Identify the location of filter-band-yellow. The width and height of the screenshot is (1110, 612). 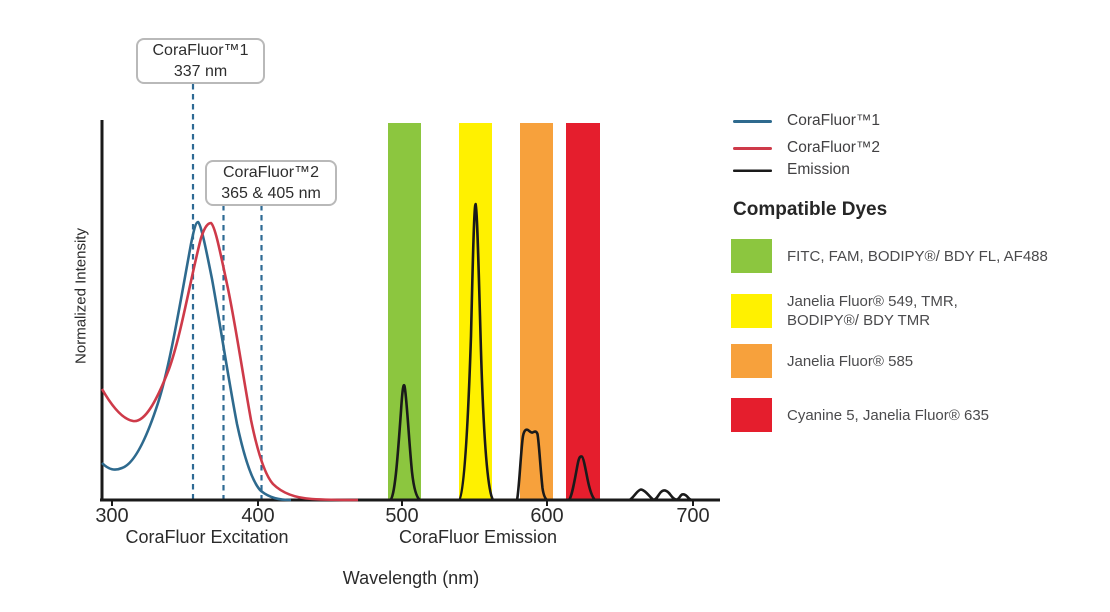
(475, 311).